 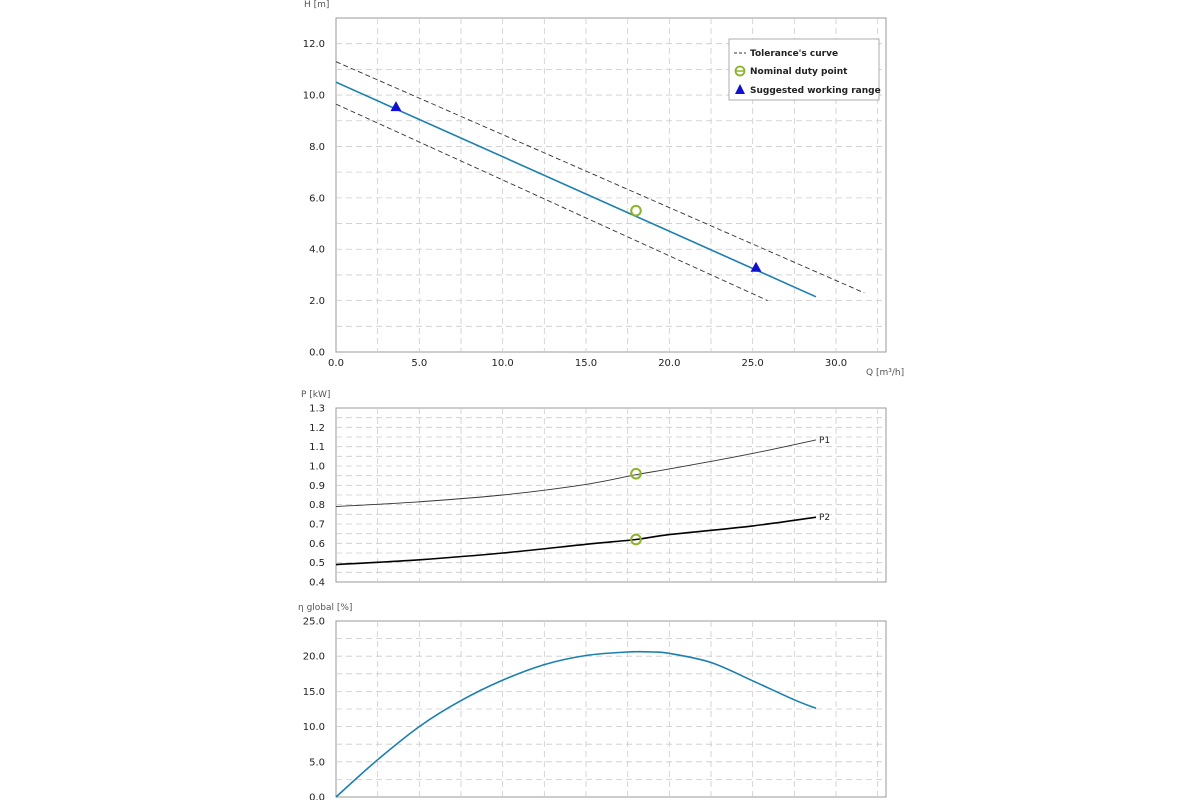 What do you see at coordinates (314, 44) in the screenshot?
I see `y-tick-label: 12.0` at bounding box center [314, 44].